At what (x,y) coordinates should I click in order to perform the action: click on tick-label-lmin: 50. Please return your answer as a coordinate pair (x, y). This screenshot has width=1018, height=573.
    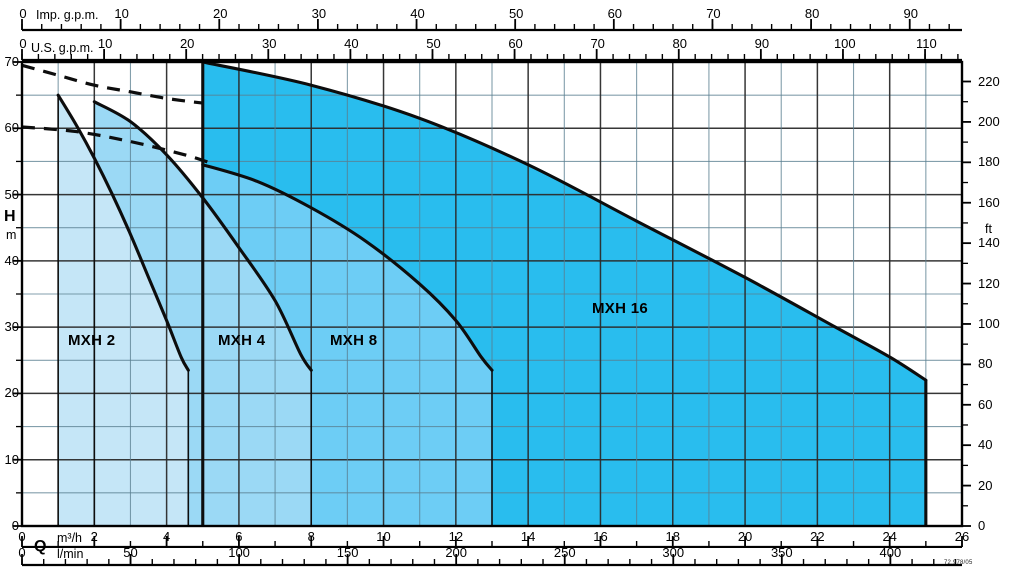
    Looking at the image, I should click on (130, 552).